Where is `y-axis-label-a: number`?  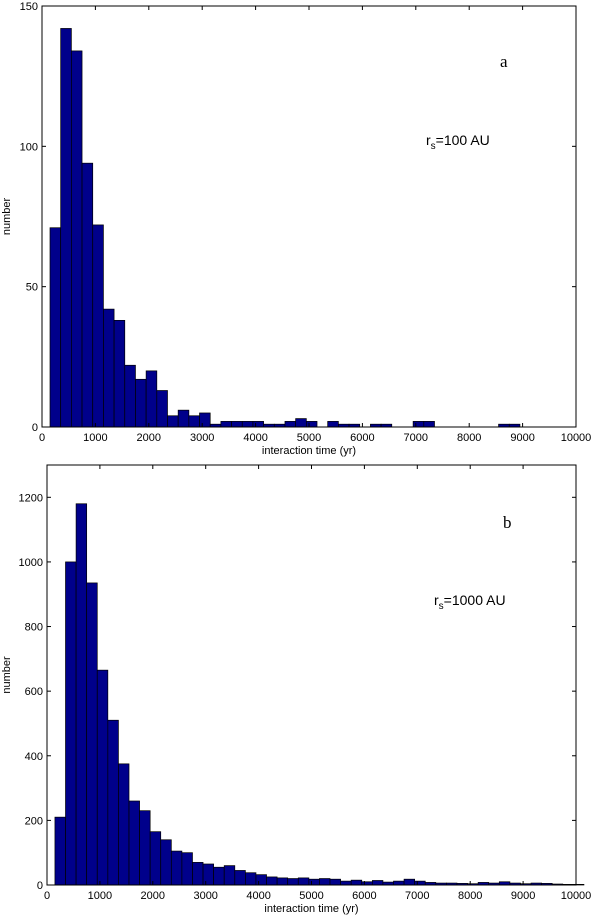
y-axis-label-a: number is located at coordinates (7, 217).